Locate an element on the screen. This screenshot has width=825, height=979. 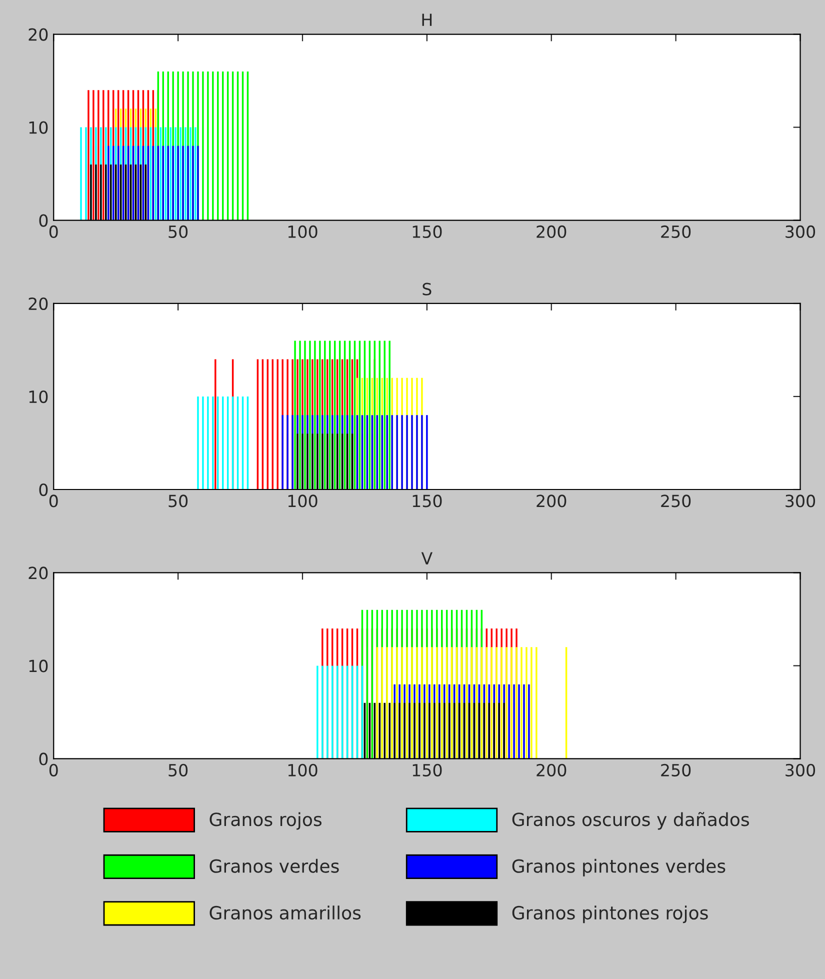
chart-title: S is located at coordinates (427, 289).